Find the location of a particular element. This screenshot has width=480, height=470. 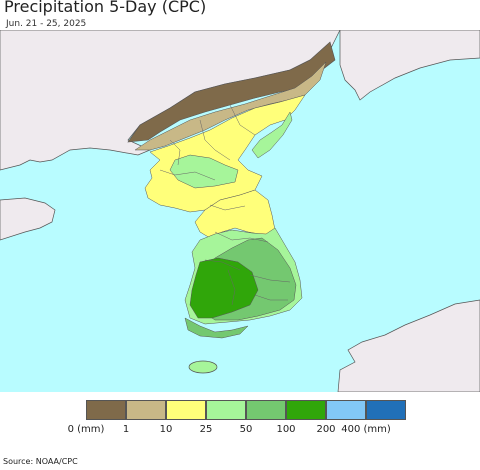

sk-region-yellow is located at coordinates (235, 214).